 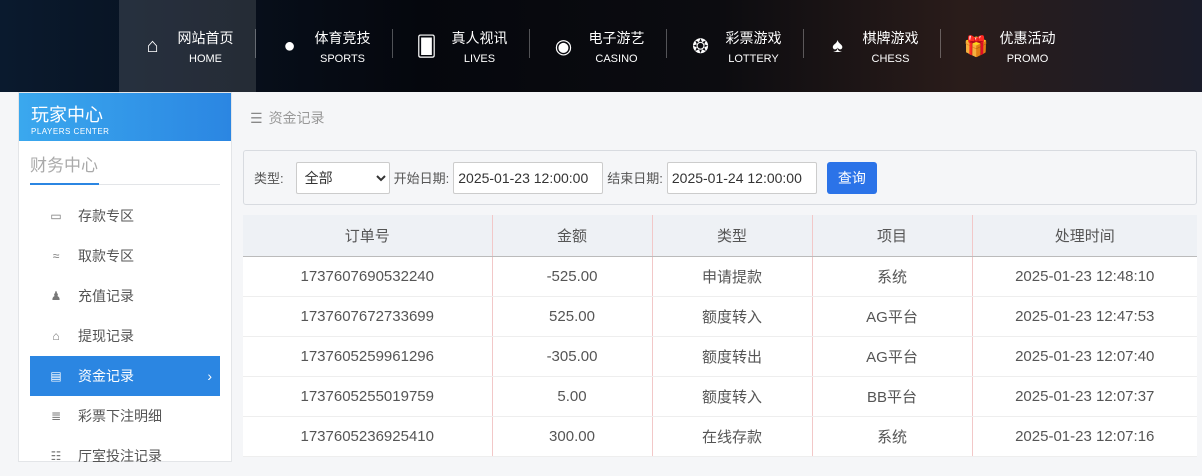 What do you see at coordinates (342, 37) in the screenshot?
I see `nav-label: 体育竞技` at bounding box center [342, 37].